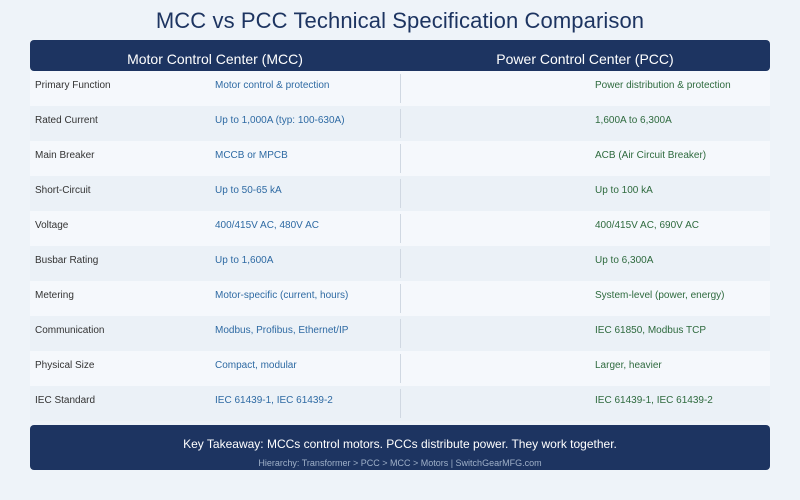 This screenshot has height=500, width=800. Describe the element at coordinates (251, 155) in the screenshot. I see `mcc-value: MCCB or MPCB` at that location.